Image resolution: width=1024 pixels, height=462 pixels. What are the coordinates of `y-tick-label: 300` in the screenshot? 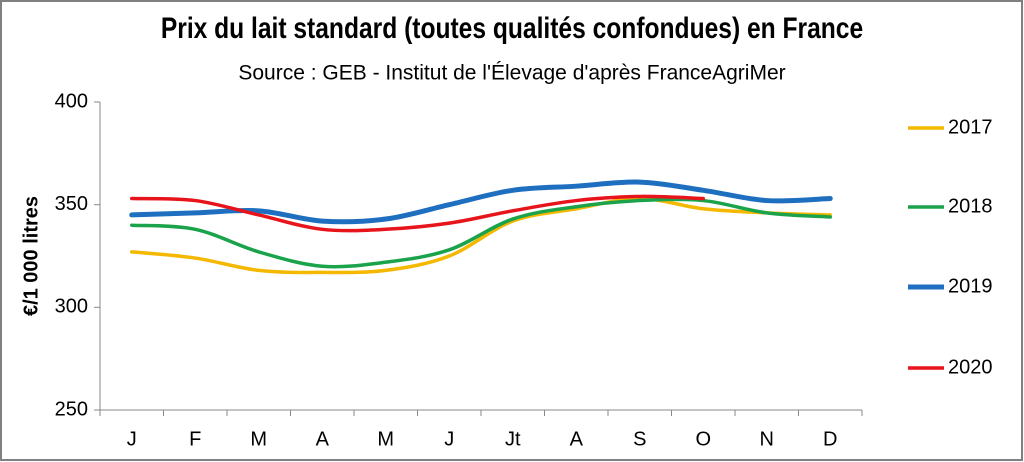 It's located at (71, 307).